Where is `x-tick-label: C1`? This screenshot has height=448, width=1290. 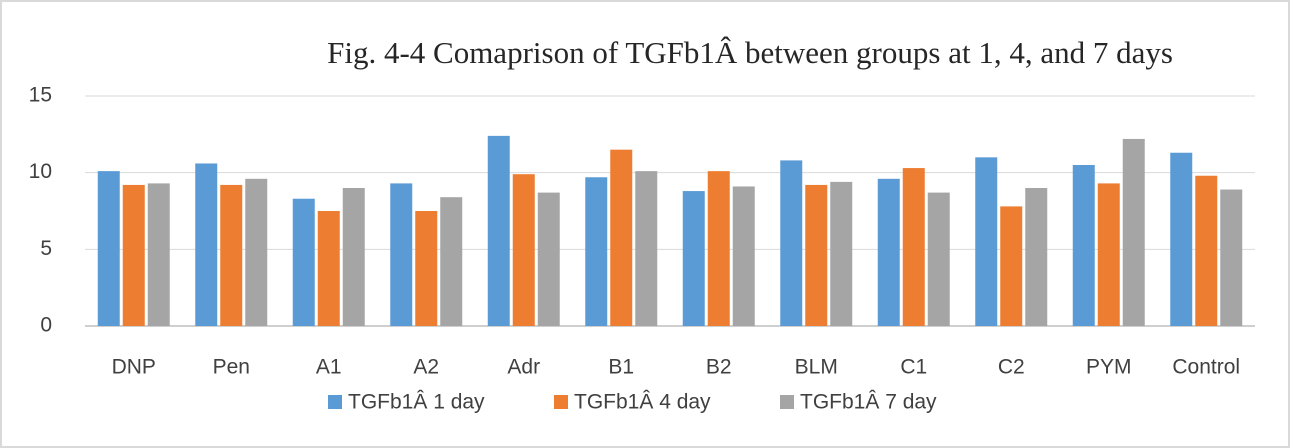 x-tick-label: C1 is located at coordinates (913, 367).